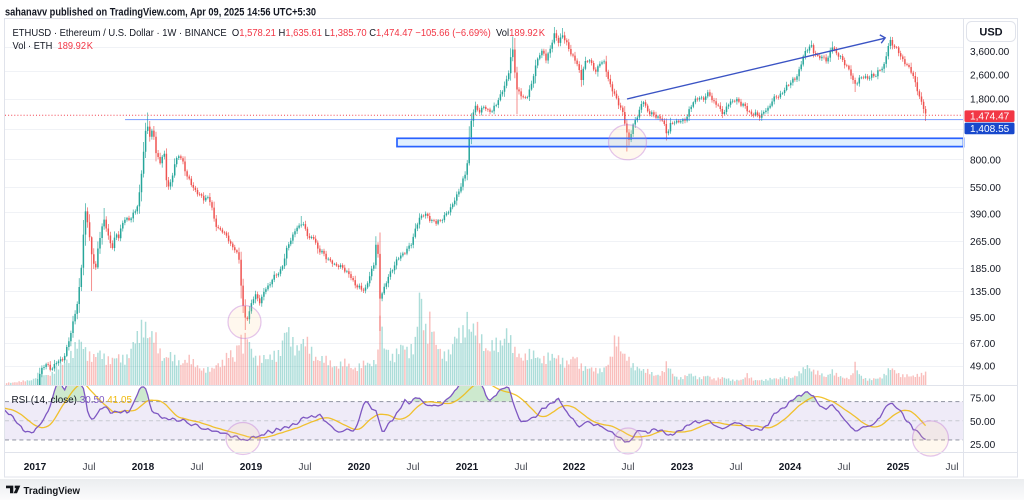  What do you see at coordinates (72, 400) in the screenshot?
I see `svg-text: RSI (14, close) 30.50 41.05` at bounding box center [72, 400].